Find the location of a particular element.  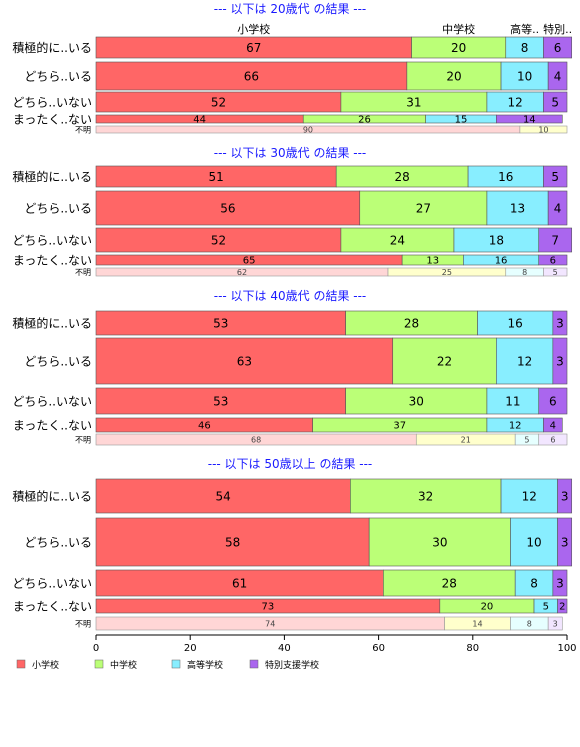

legend-label: 小学校 is located at coordinates (45, 665).